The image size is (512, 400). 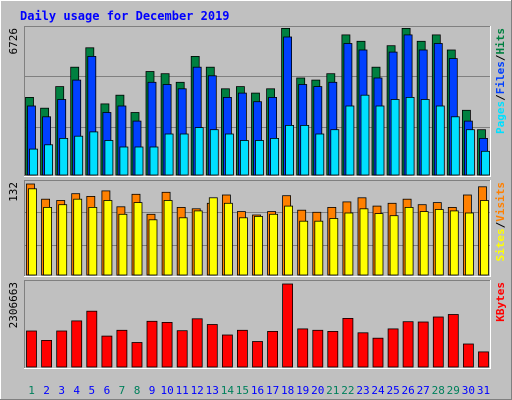 I want to click on x-tick-day-1: 1, so click(x=31, y=390).